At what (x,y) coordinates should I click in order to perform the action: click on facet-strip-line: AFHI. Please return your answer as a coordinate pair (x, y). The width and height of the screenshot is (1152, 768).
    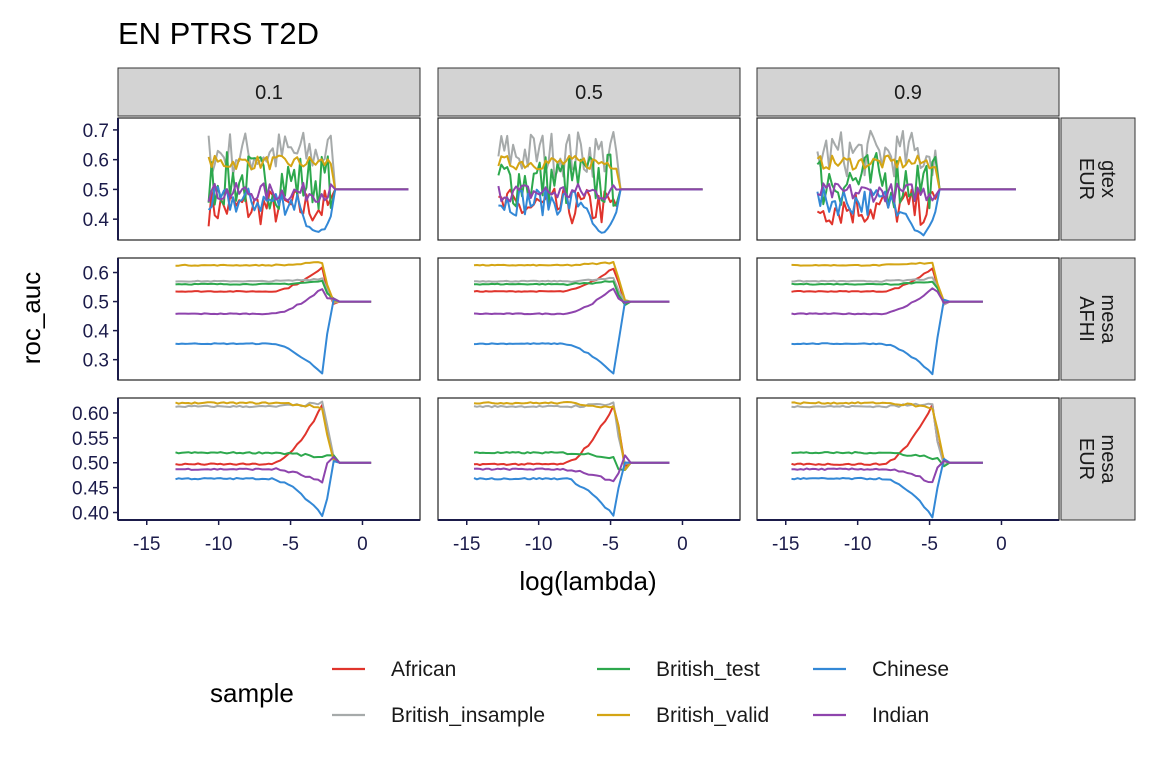
    Looking at the image, I should click on (1086, 319).